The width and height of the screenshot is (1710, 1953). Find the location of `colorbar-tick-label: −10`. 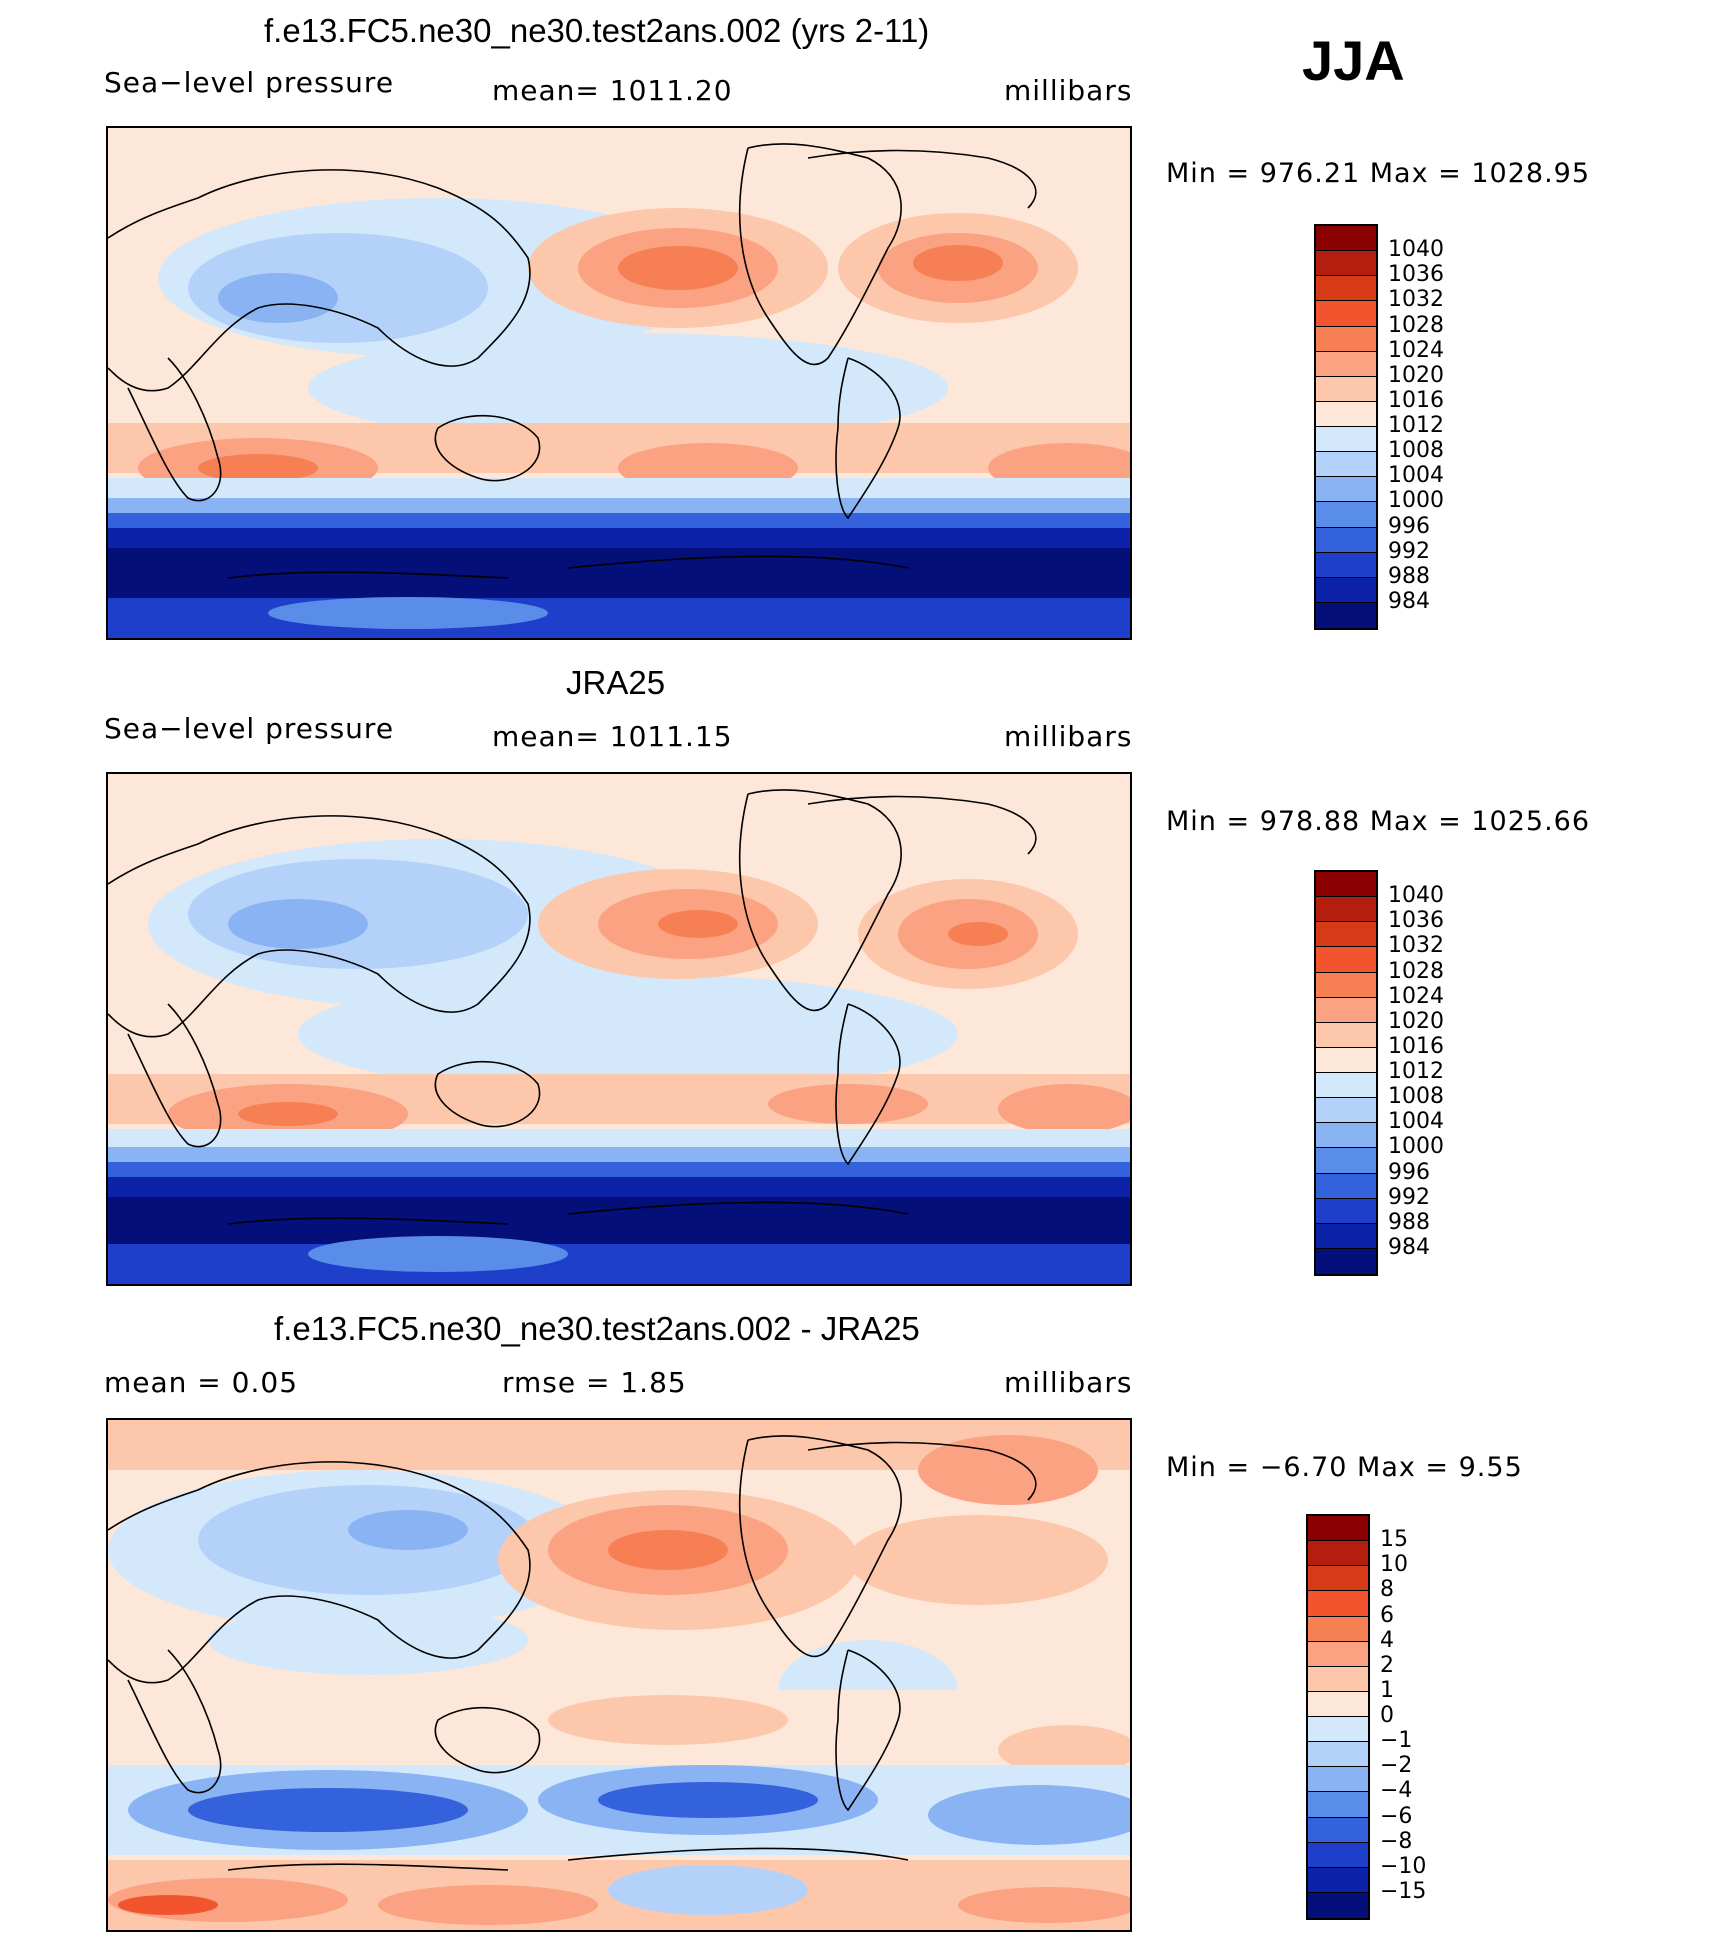

colorbar-tick-label: −10 is located at coordinates (1403, 1866).